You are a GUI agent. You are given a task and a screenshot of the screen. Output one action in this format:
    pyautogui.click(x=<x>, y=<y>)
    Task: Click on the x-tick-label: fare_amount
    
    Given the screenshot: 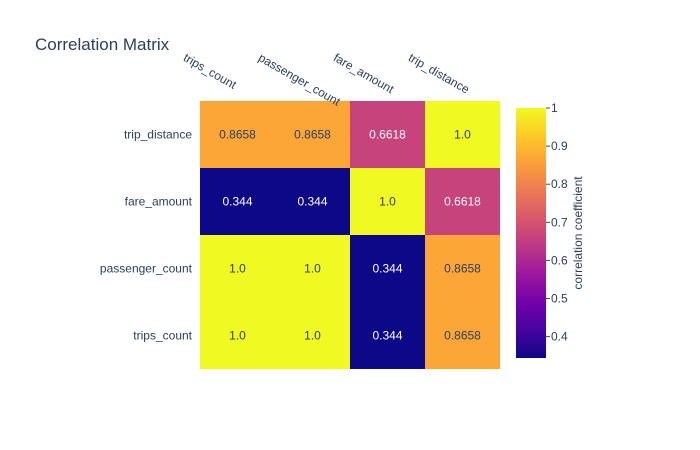 What is the action you would take?
    pyautogui.click(x=364, y=73)
    